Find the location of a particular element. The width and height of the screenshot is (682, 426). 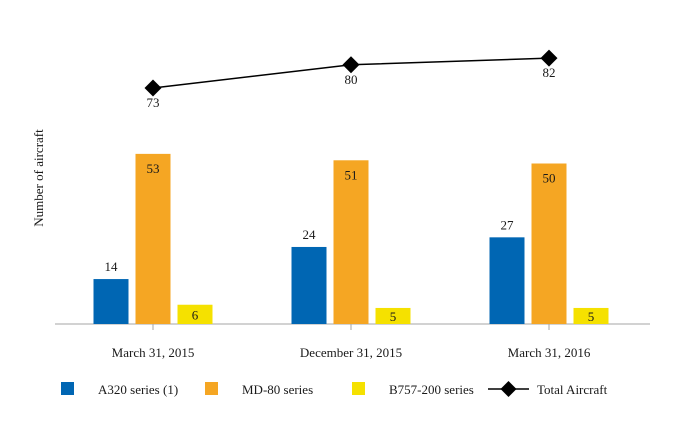

data-label-a320-series-1-2: 27 is located at coordinates (508, 224).